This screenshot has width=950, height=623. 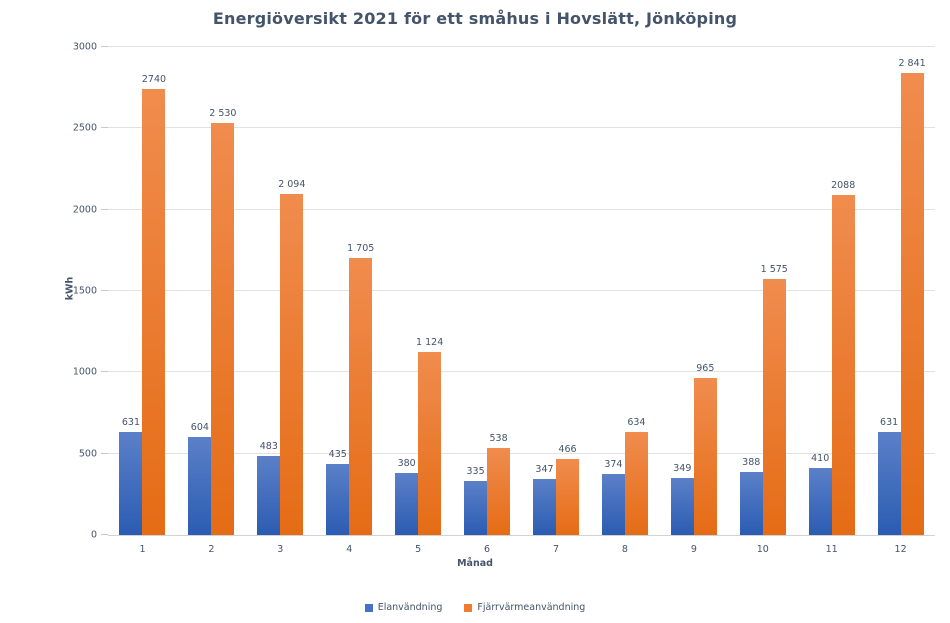 I want to click on barwrap-elanvandning-month-2: 604, so click(x=200, y=291).